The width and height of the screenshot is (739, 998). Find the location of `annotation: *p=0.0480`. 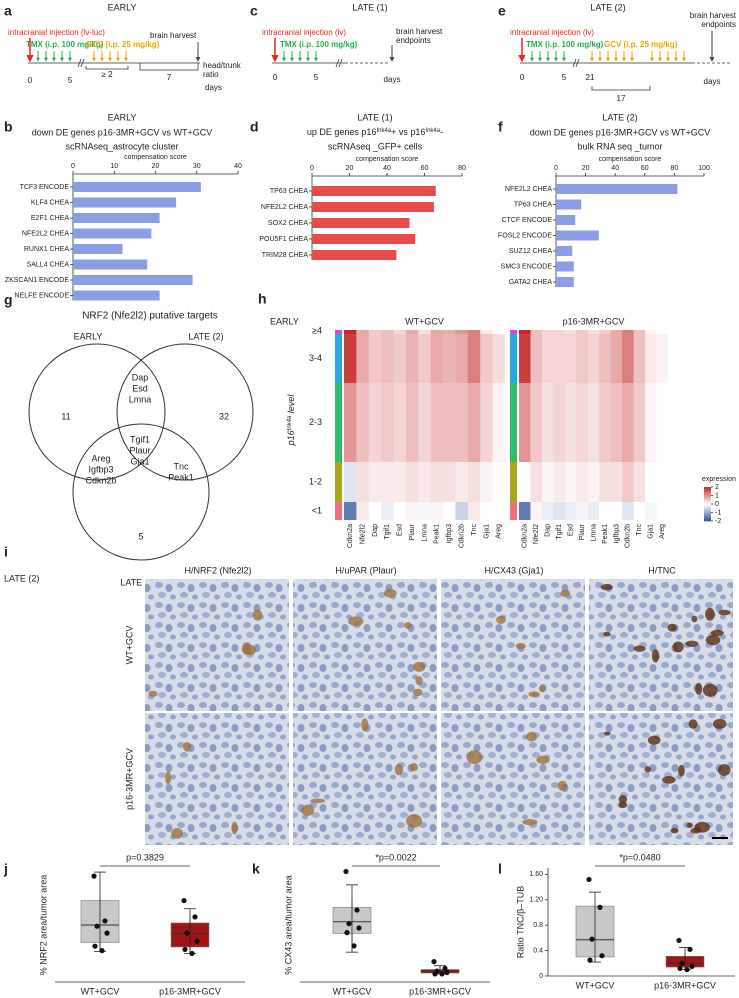

annotation: *p=0.0480 is located at coordinates (639, 857).